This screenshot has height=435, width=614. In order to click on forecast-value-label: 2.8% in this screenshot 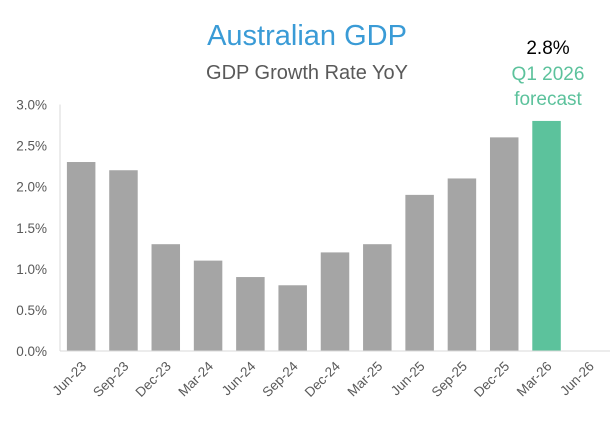, I will do `click(548, 48)`.